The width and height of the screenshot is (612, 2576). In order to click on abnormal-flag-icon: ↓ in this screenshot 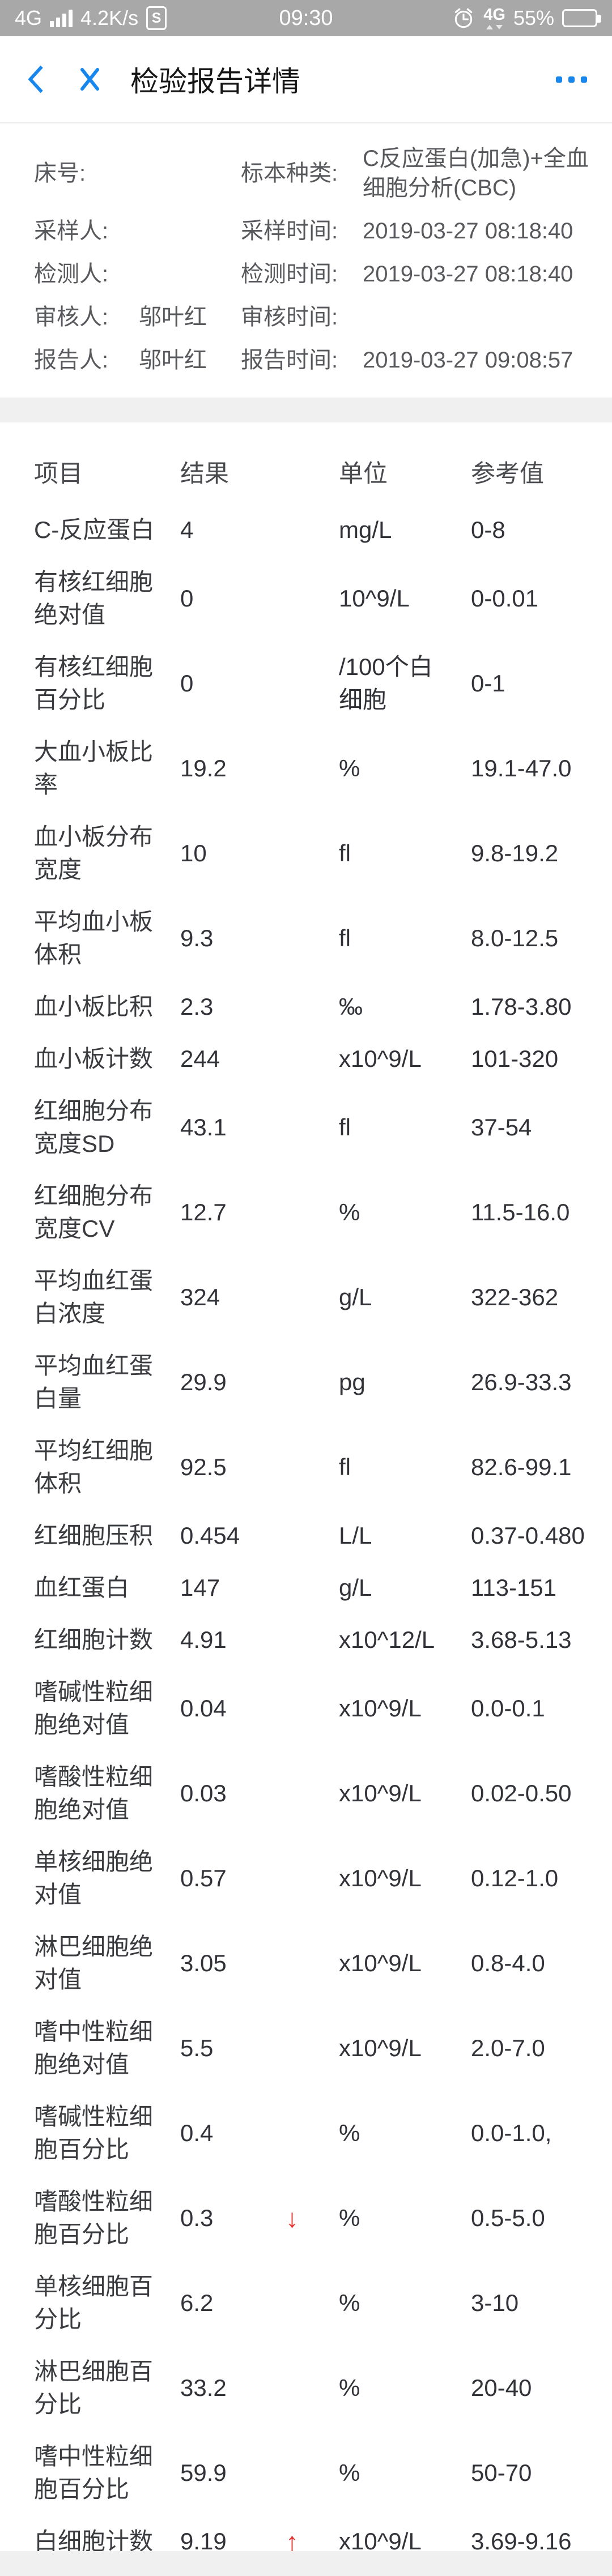, I will do `click(292, 2218)`.